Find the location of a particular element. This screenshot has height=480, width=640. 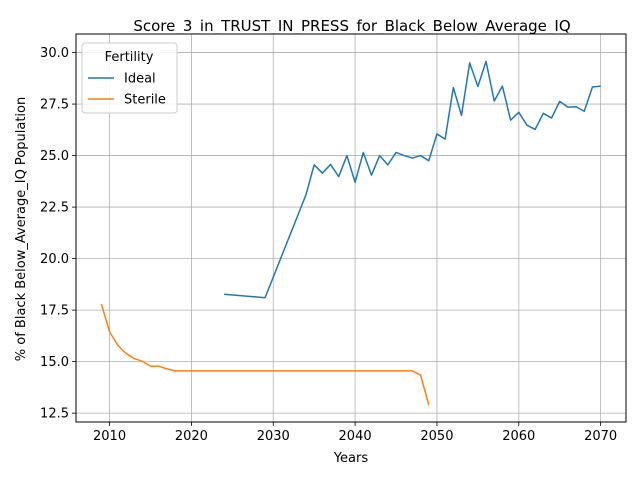

legend: Fertility Ideal Sterile is located at coordinates (129, 78).